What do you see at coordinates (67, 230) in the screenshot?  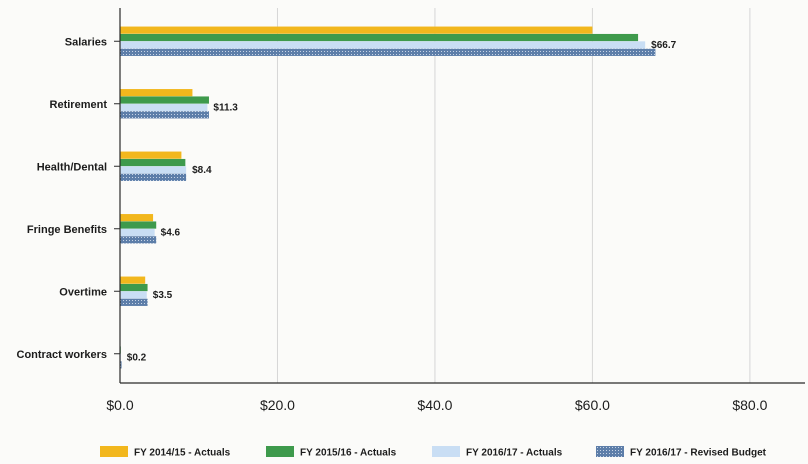 I see `category-label: Fringe Benefits` at bounding box center [67, 230].